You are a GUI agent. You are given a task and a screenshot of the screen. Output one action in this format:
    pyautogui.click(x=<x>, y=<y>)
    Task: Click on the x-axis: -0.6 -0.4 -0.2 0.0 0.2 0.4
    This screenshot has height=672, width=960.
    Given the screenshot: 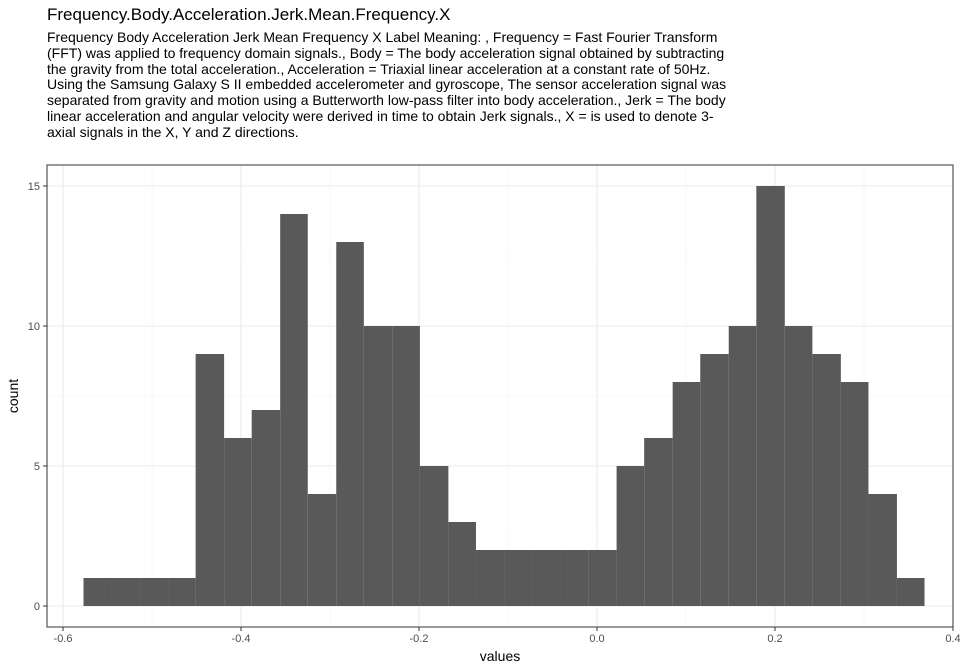 What is the action you would take?
    pyautogui.click(x=507, y=636)
    